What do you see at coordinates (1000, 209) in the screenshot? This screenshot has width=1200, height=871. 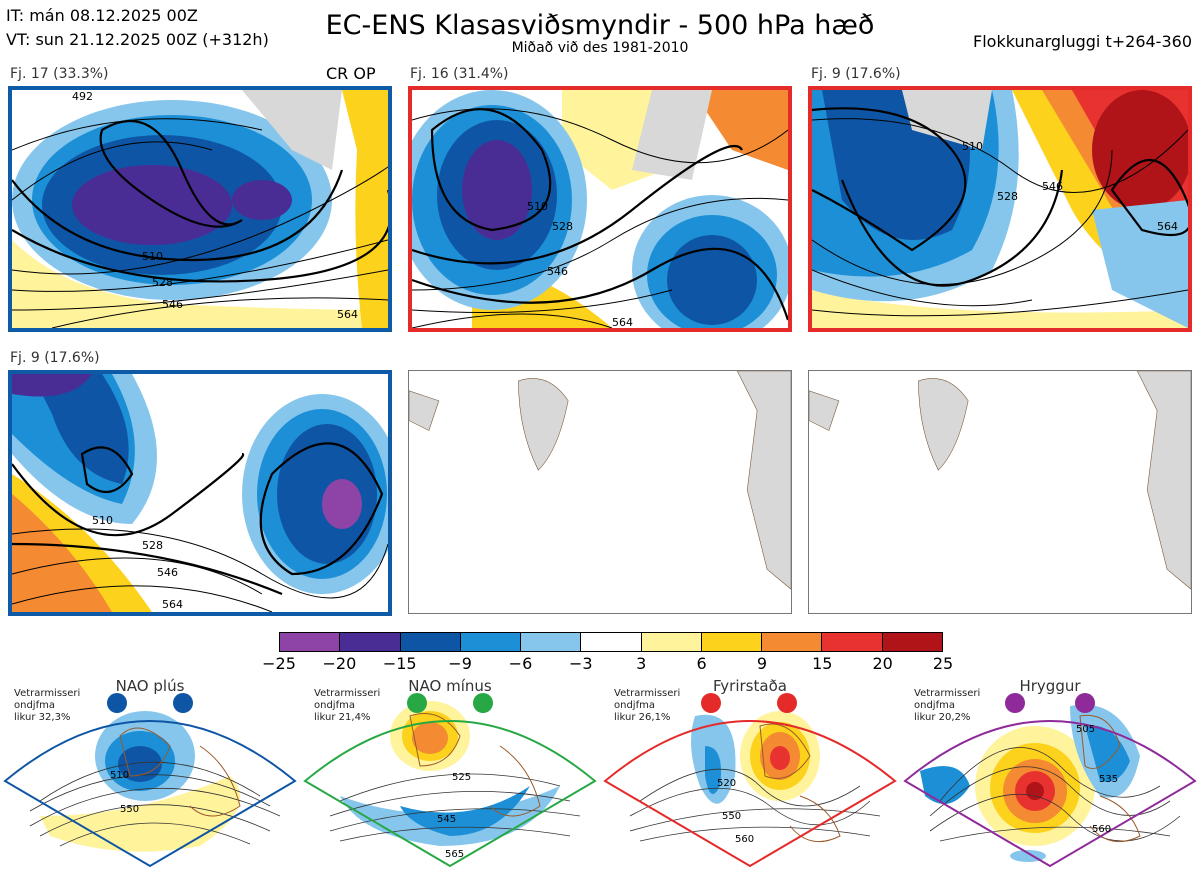 I see `cluster-3-map: 510 528 546 564` at bounding box center [1000, 209].